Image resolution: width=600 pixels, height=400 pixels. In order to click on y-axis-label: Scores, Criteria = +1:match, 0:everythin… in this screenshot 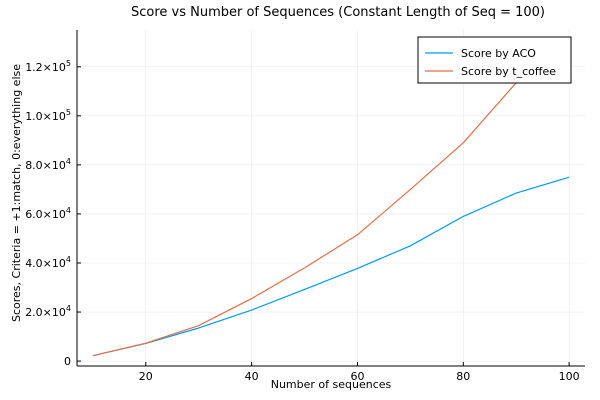, I will do `click(16, 193)`.